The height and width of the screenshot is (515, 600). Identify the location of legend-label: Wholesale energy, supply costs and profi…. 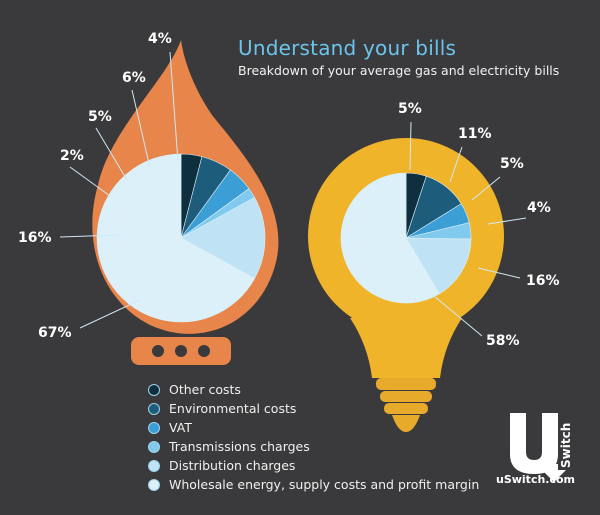
(324, 484).